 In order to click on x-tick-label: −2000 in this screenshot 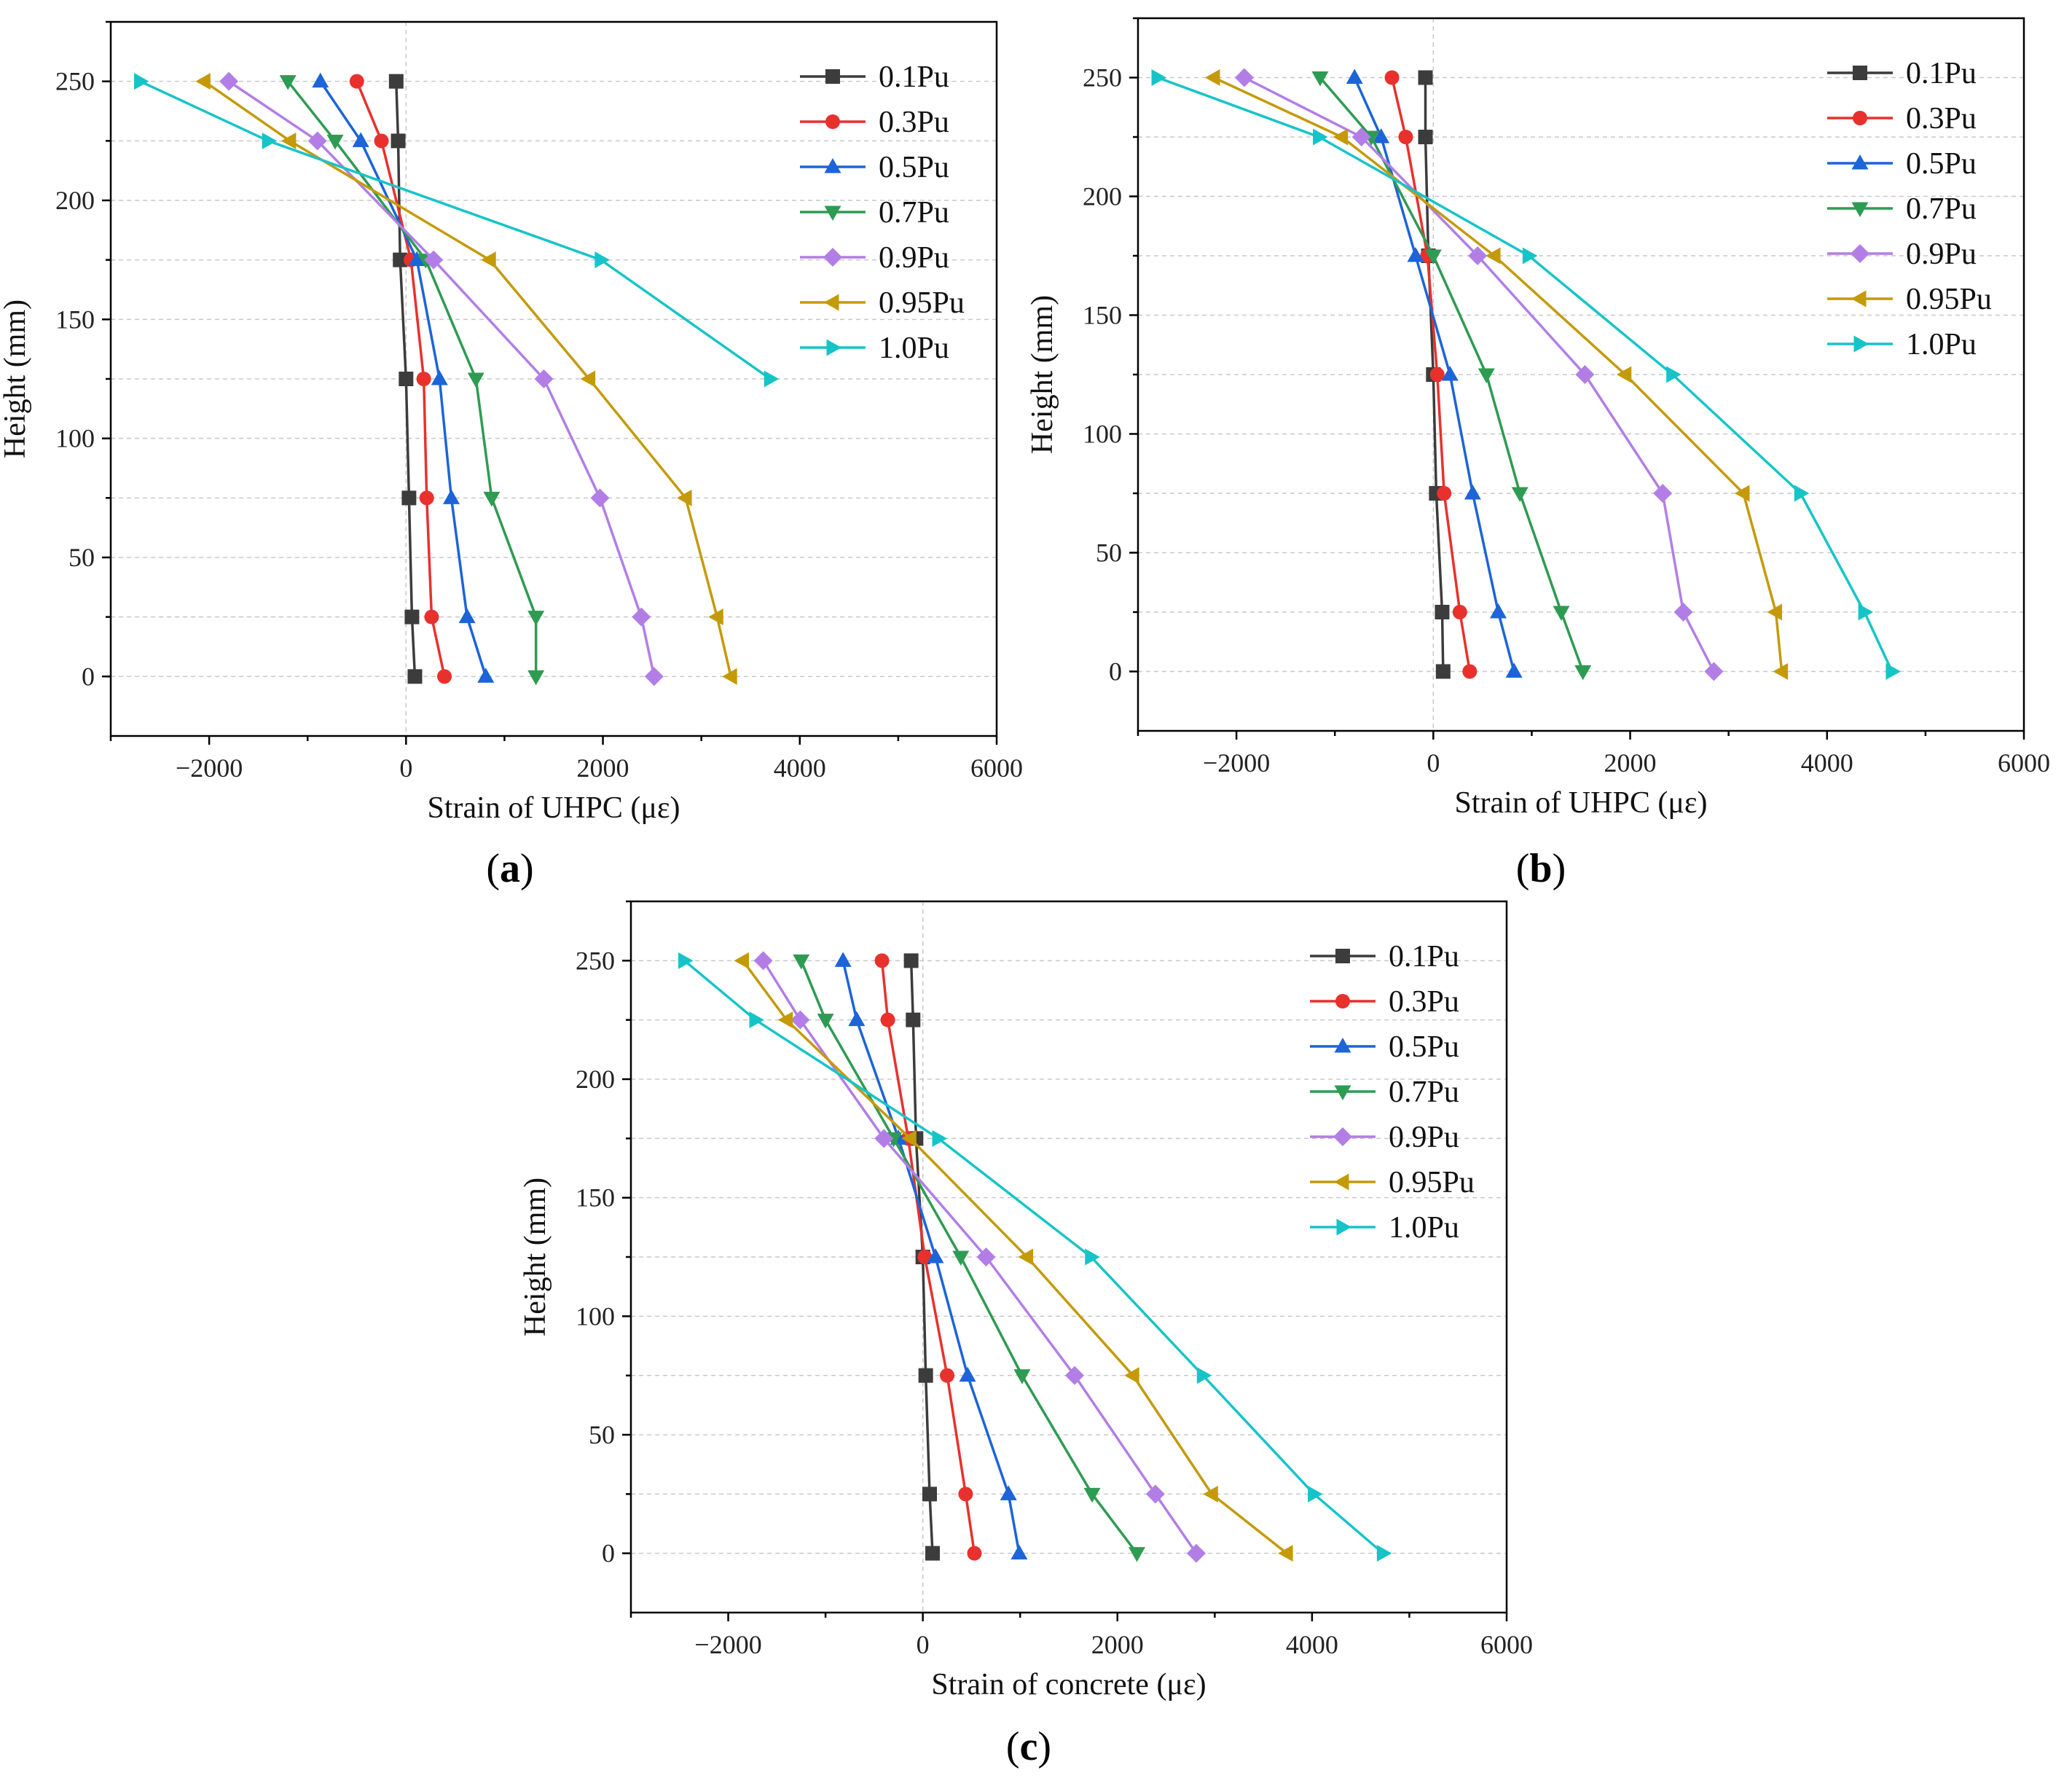, I will do `click(210, 768)`.